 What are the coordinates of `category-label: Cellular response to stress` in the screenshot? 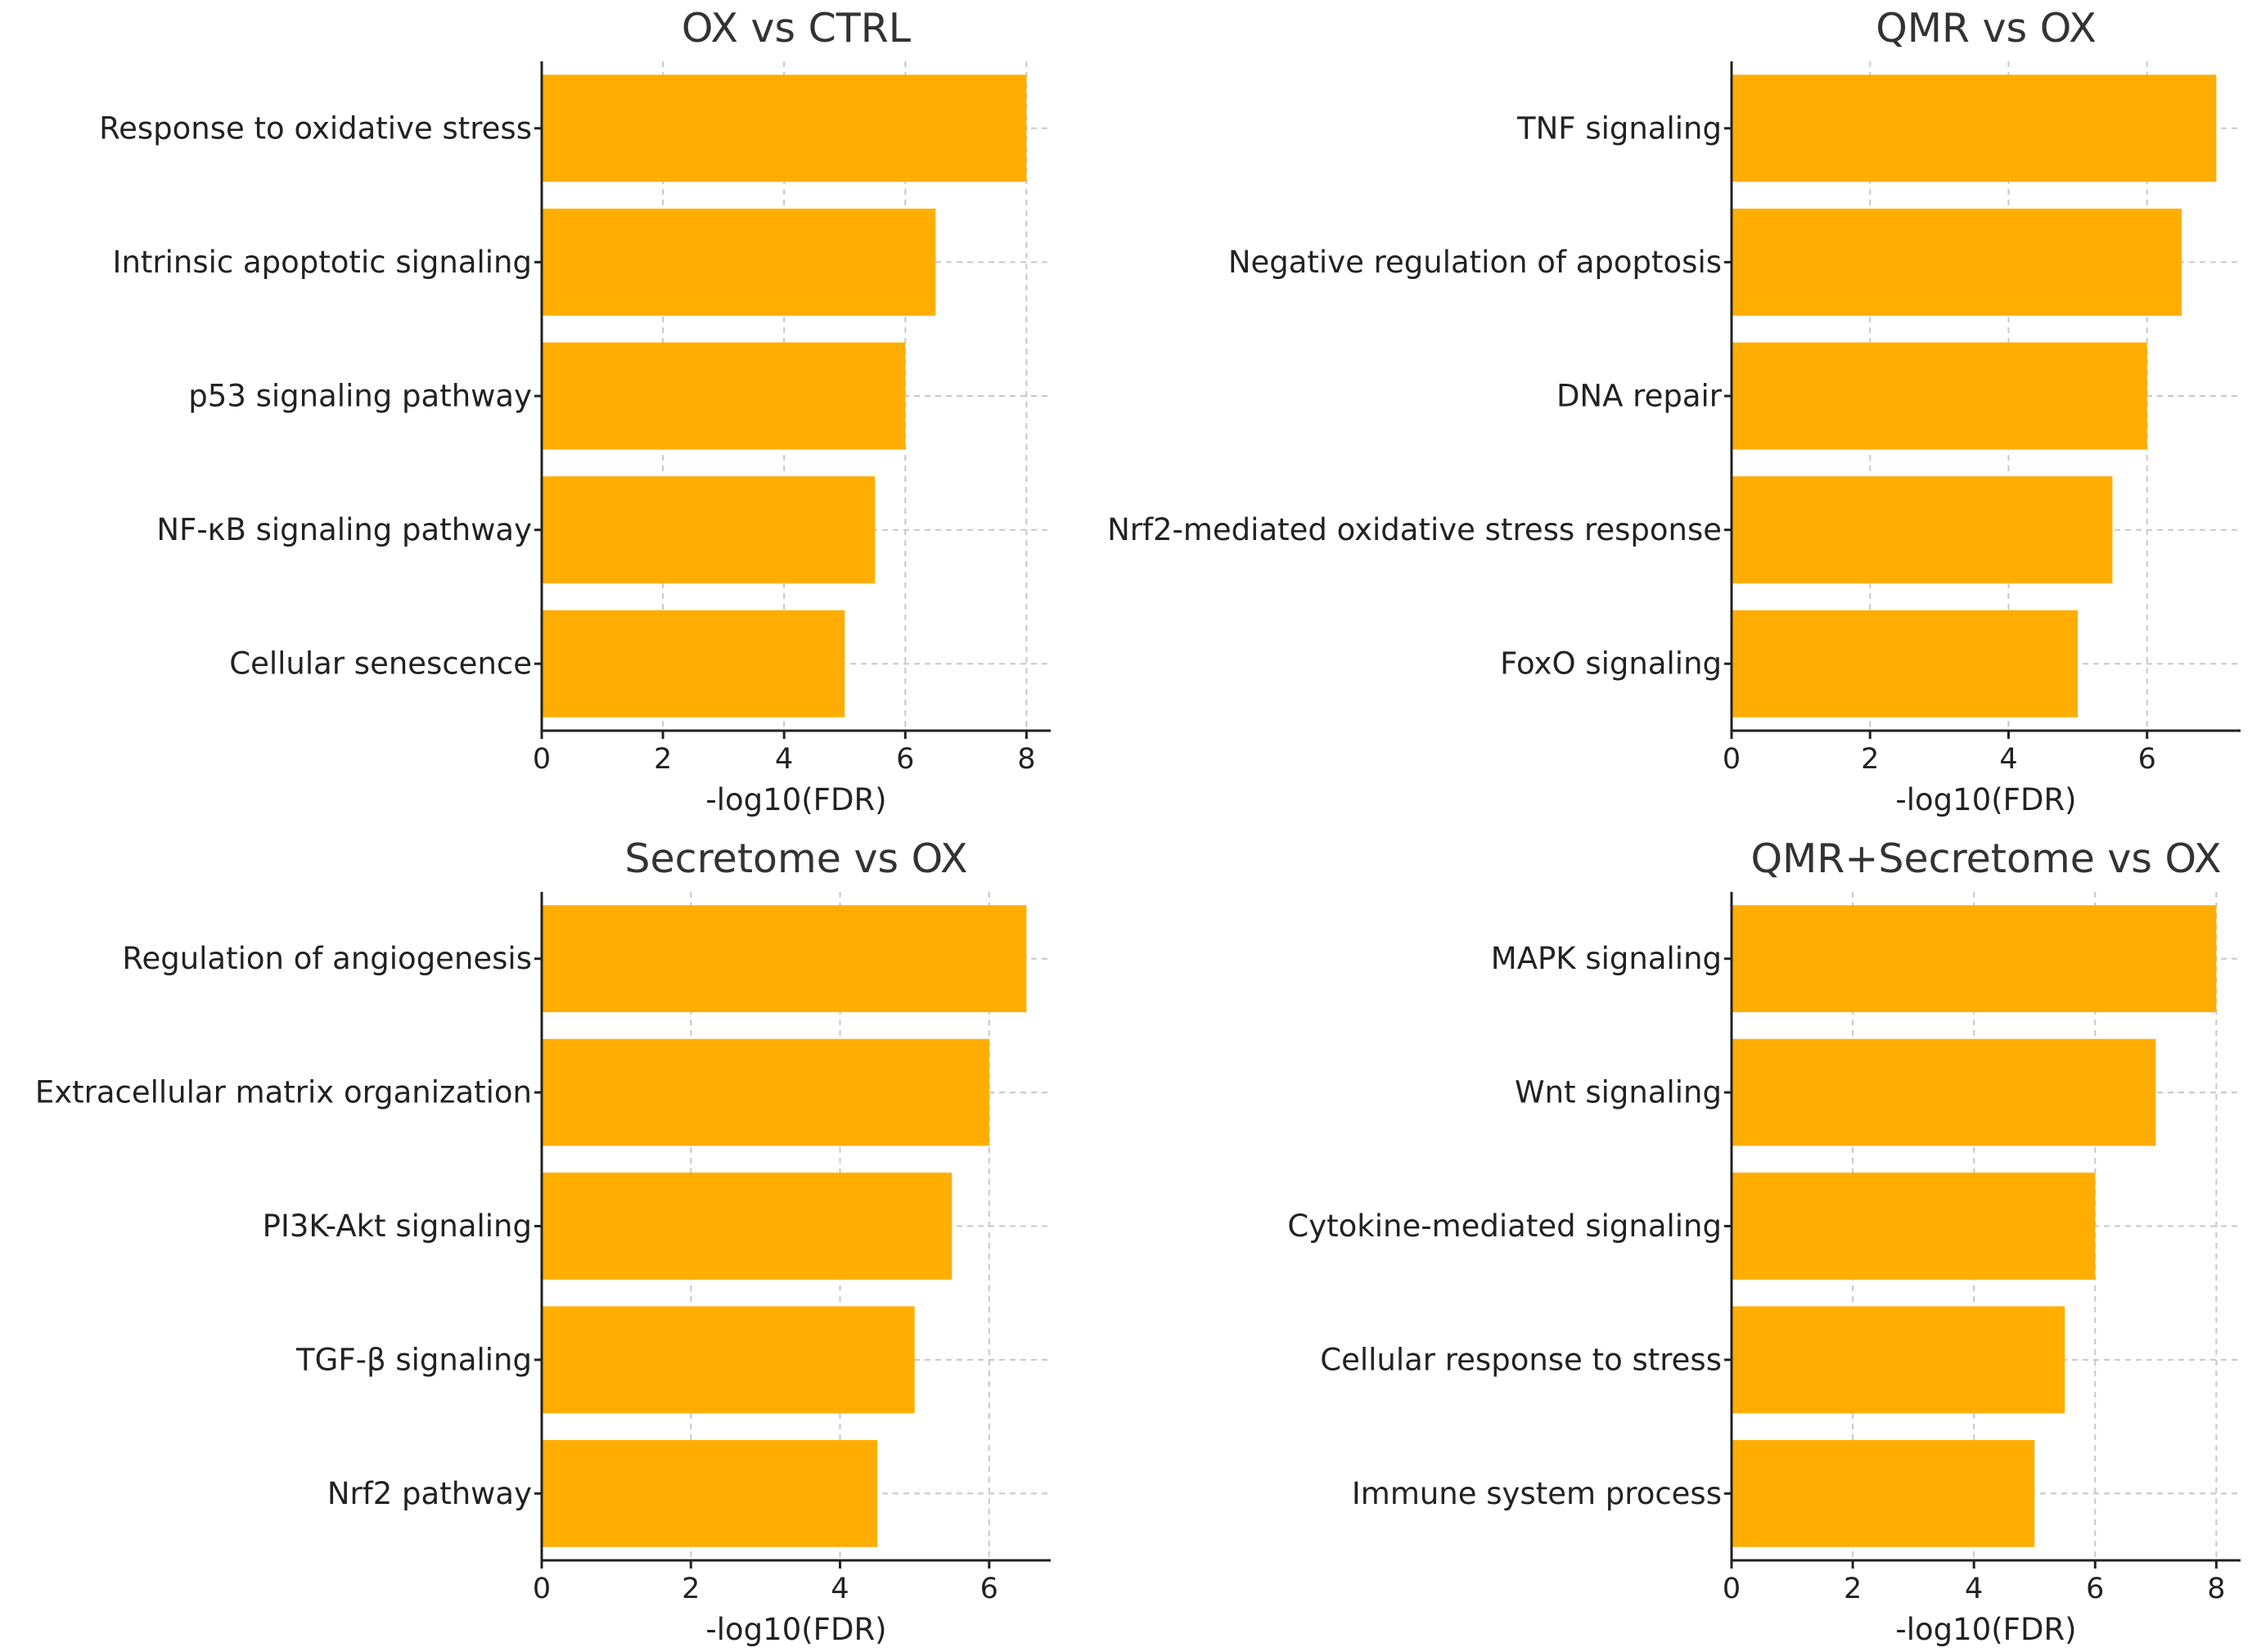 It's located at (1521, 1359).